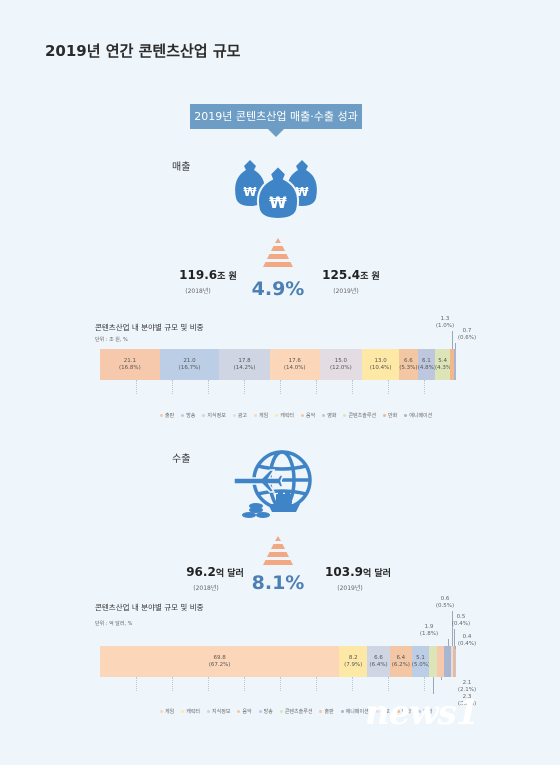 The width and height of the screenshot is (560, 765). What do you see at coordinates (229, 574) in the screenshot?
I see `export-2018-unit: 억 달러` at bounding box center [229, 574].